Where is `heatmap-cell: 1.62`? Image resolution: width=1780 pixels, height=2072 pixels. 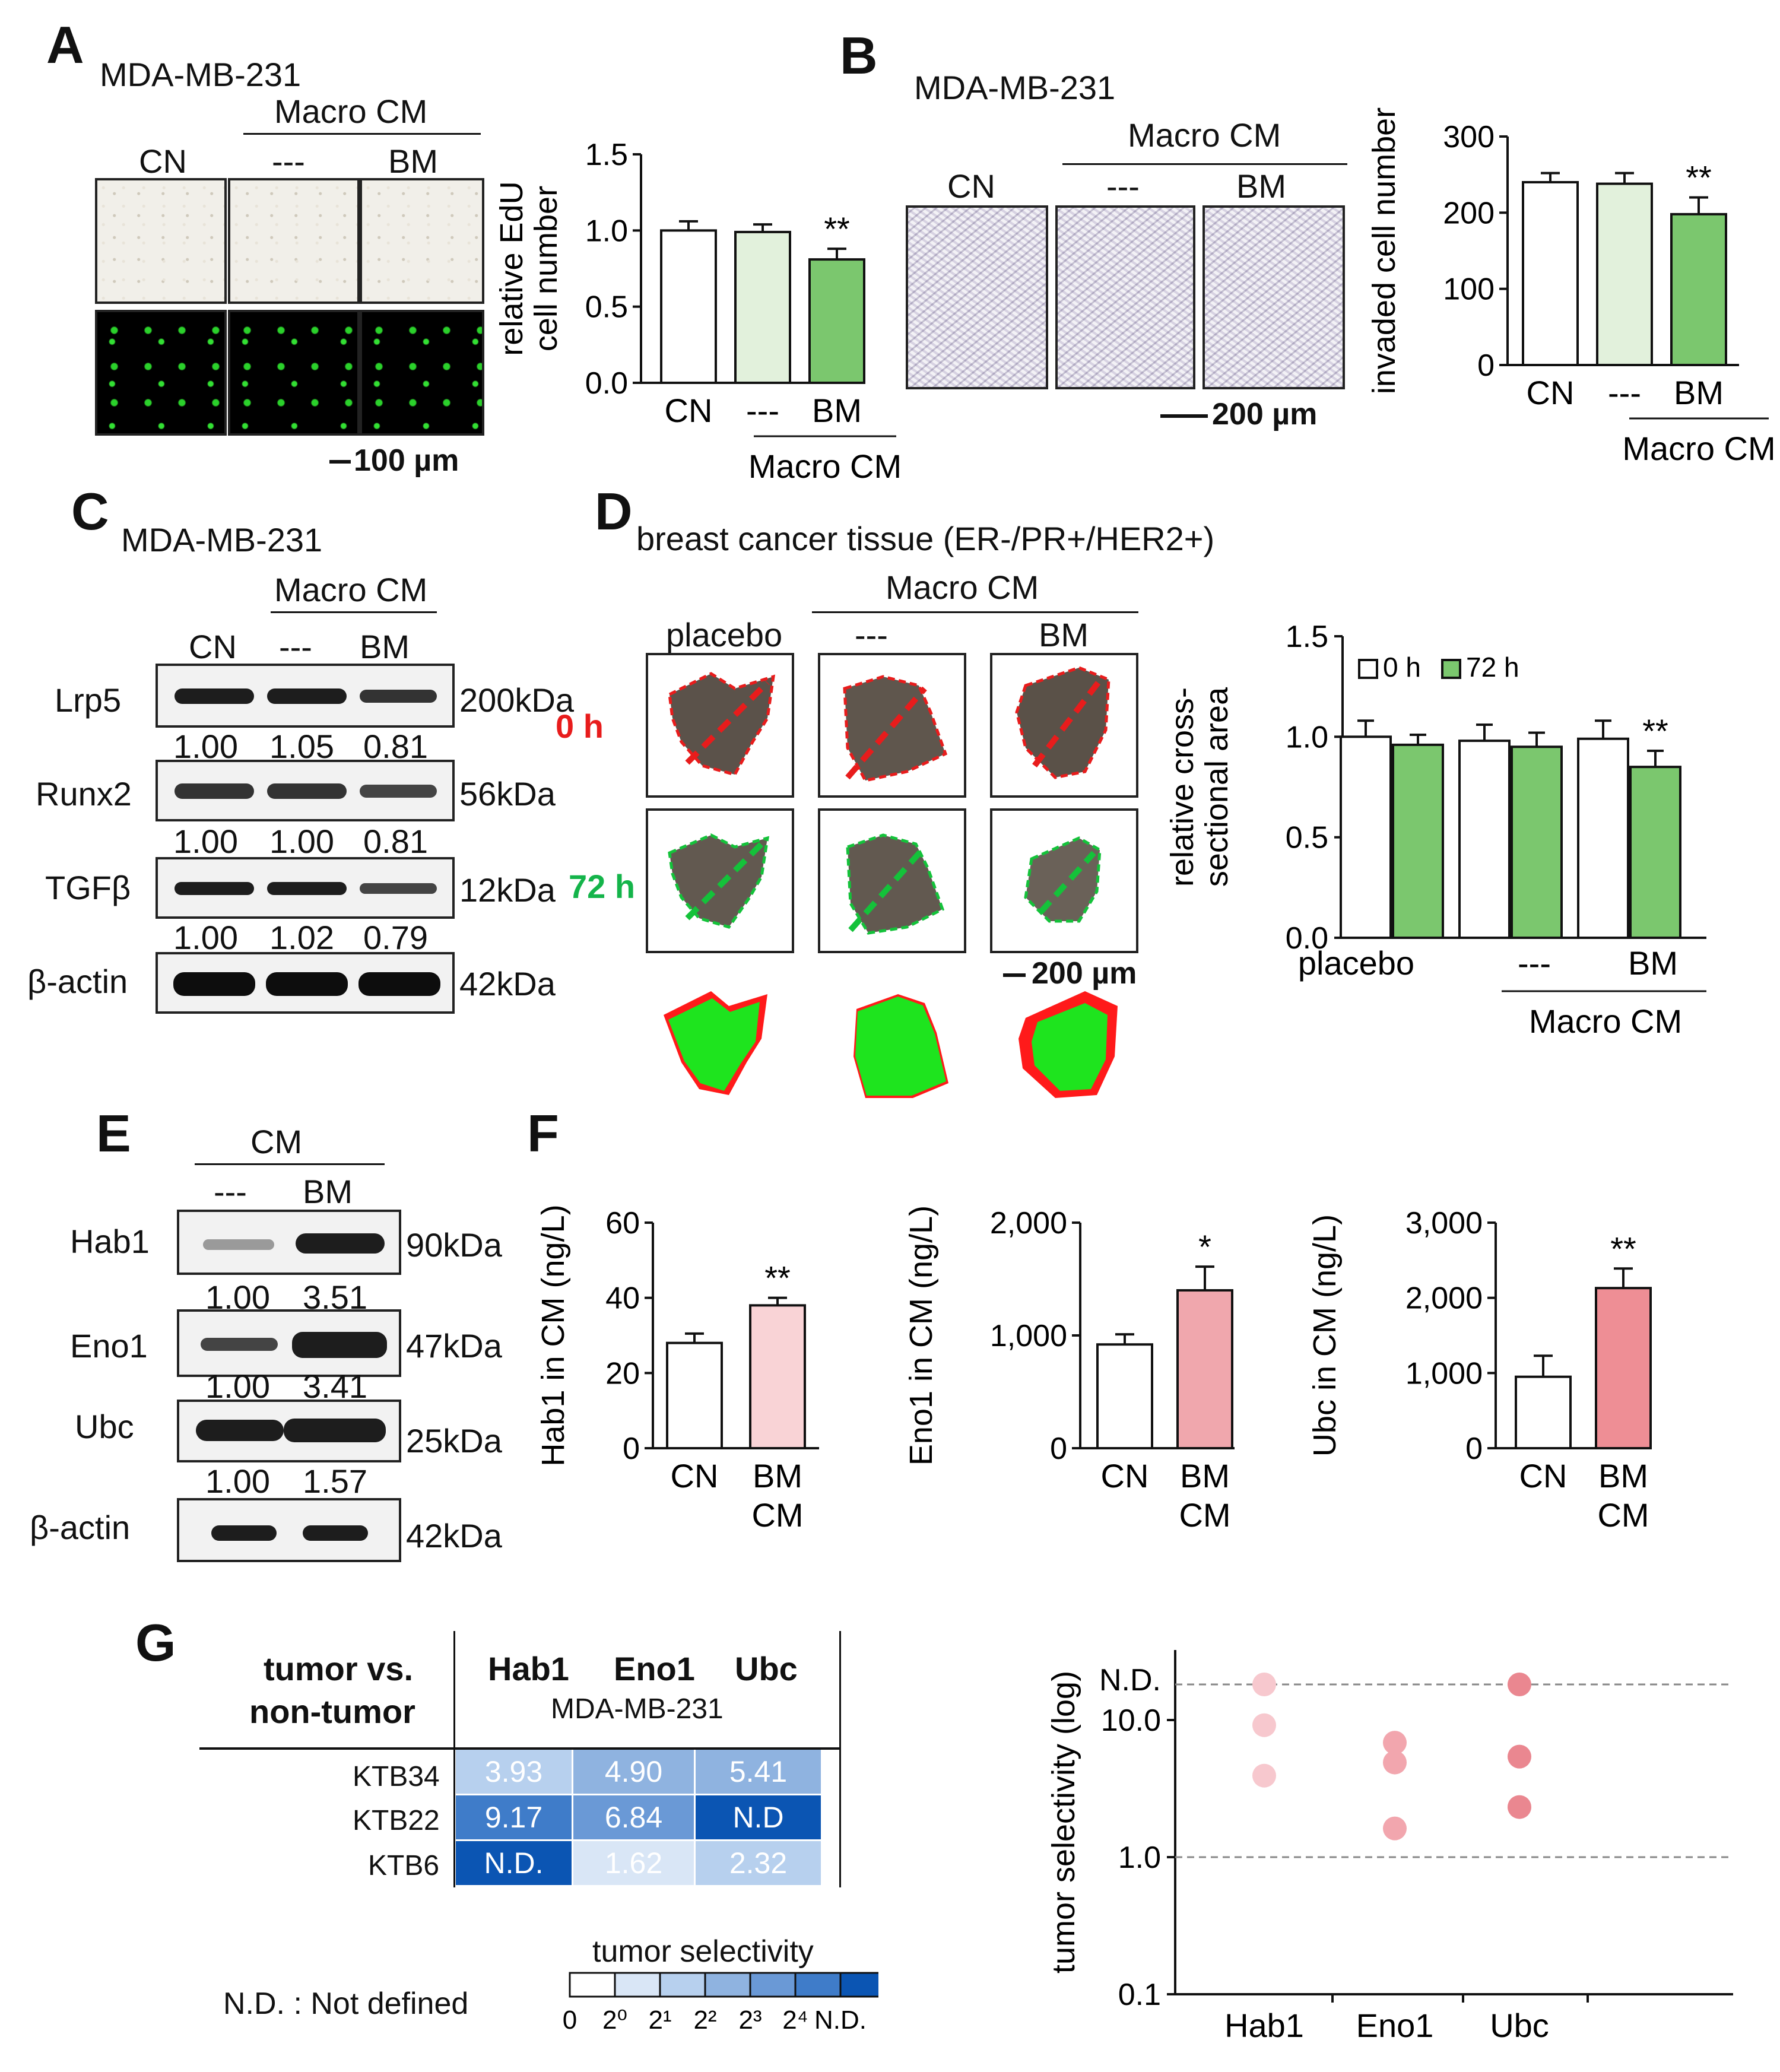 heatmap-cell: 1.62 is located at coordinates (633, 1863).